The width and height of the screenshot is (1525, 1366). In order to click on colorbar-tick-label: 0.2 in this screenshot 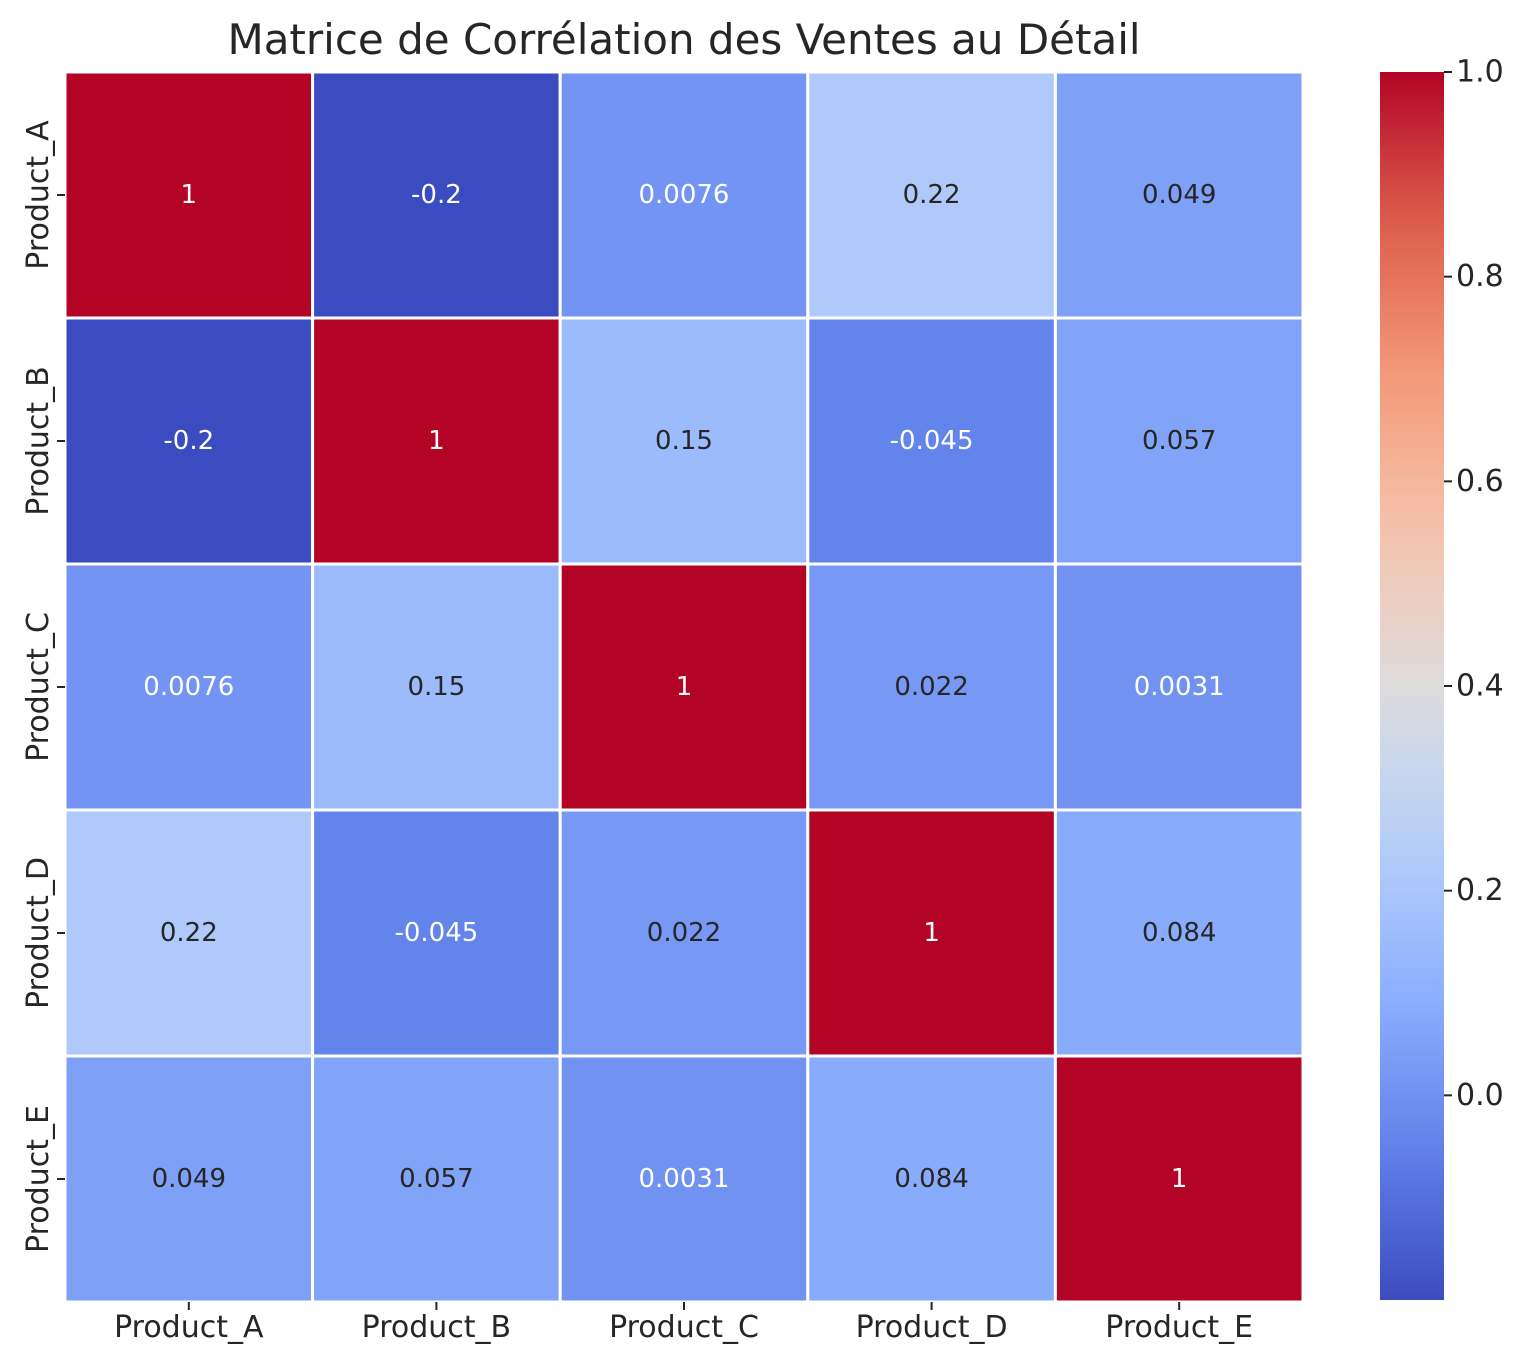, I will do `click(1480, 890)`.